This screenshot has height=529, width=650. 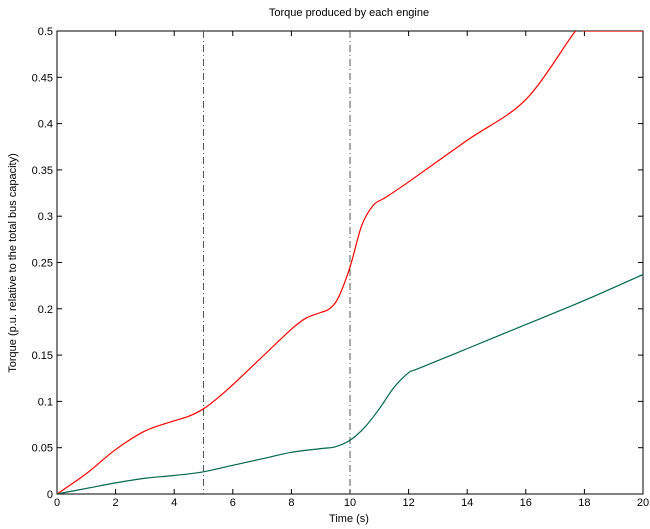 I want to click on y-tick-label: 0.2, so click(x=45, y=310).